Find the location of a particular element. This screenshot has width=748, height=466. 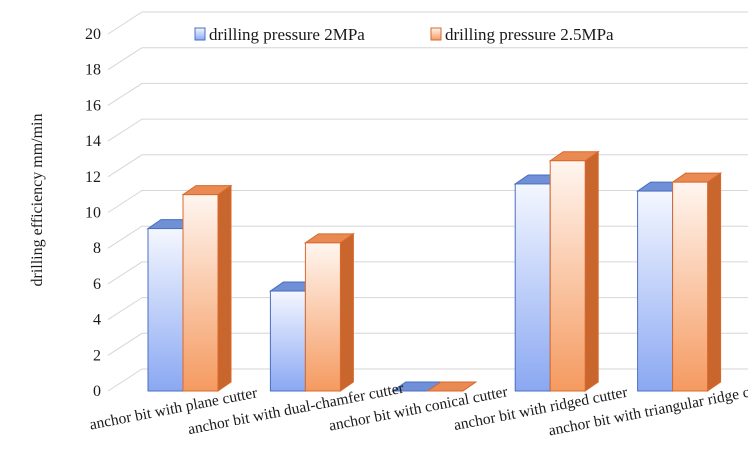

y-tick-label: 10 is located at coordinates (93, 213).